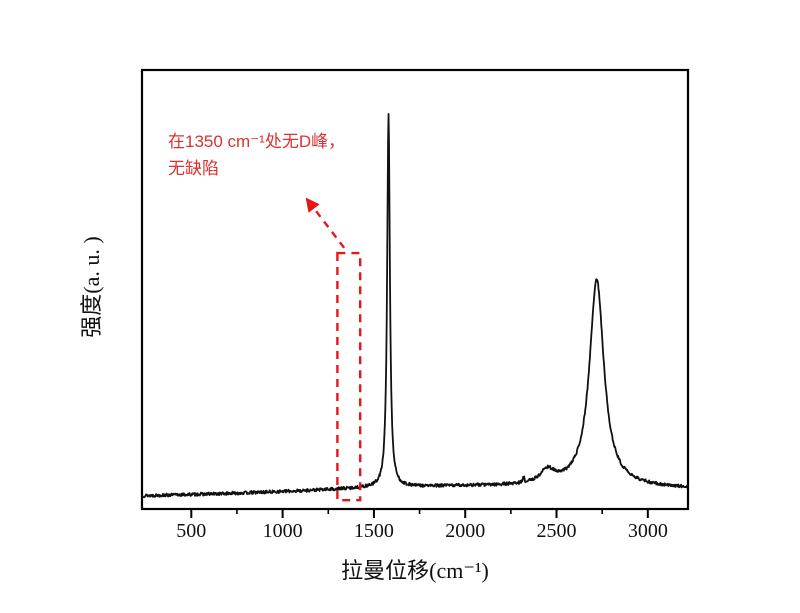 The height and width of the screenshot is (613, 800). Describe the element at coordinates (465, 531) in the screenshot. I see `x-tick-label: 2000` at that location.